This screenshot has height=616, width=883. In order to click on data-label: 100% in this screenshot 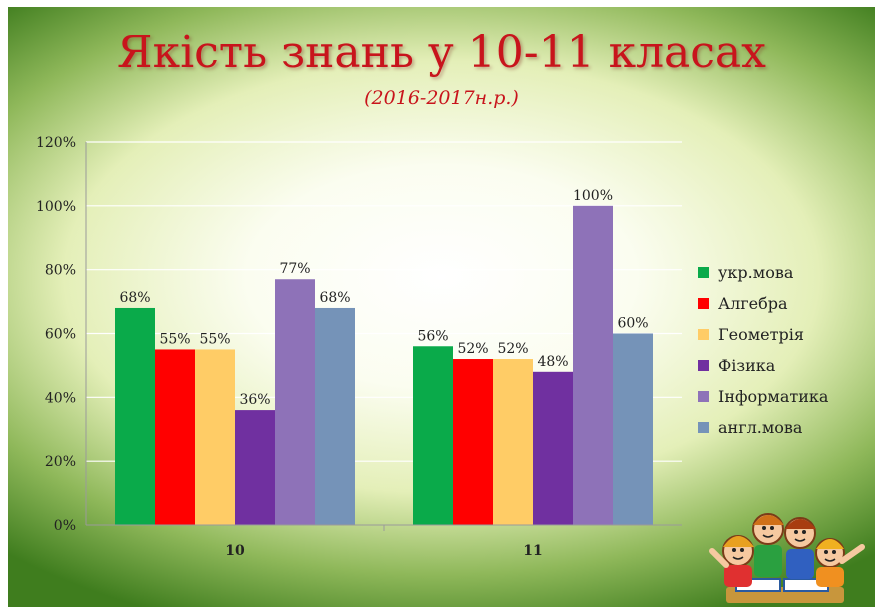, I will do `click(593, 196)`.